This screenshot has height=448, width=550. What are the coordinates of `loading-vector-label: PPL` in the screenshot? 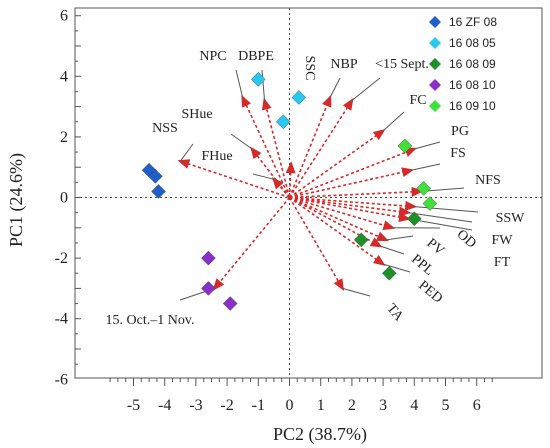 It's located at (422, 265).